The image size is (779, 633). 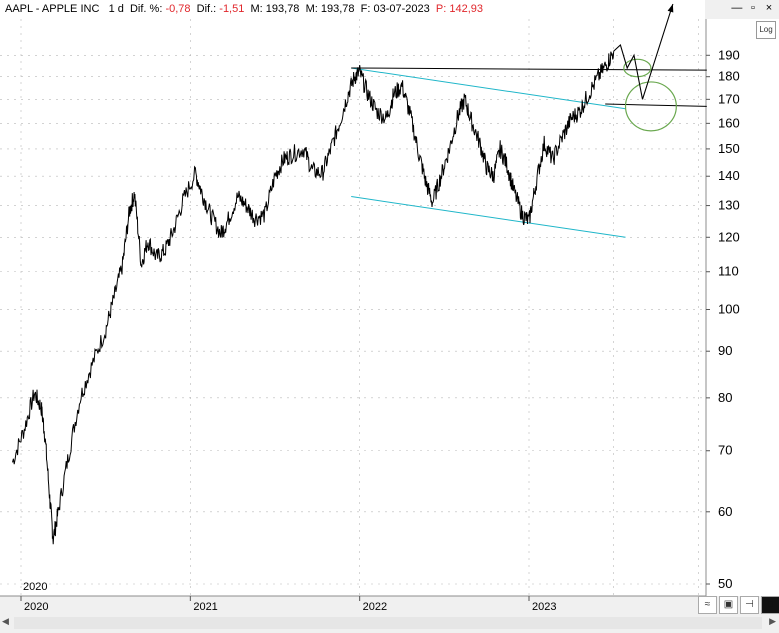 I want to click on scroll-right-arrow-icon: ▶, so click(x=772, y=621).